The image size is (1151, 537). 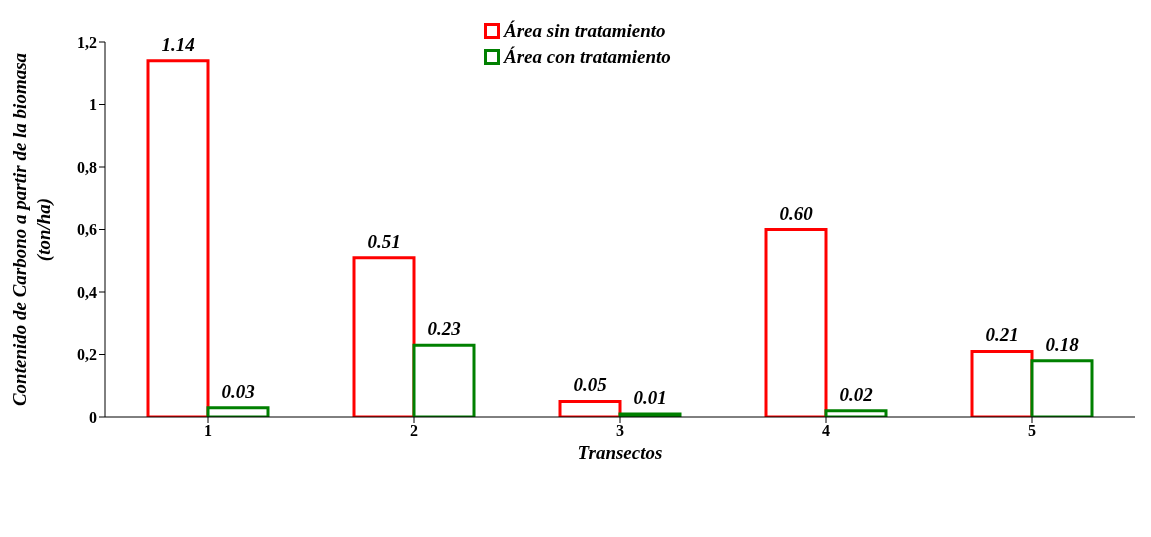 I want to click on data-label: 0.51, so click(x=384, y=241).